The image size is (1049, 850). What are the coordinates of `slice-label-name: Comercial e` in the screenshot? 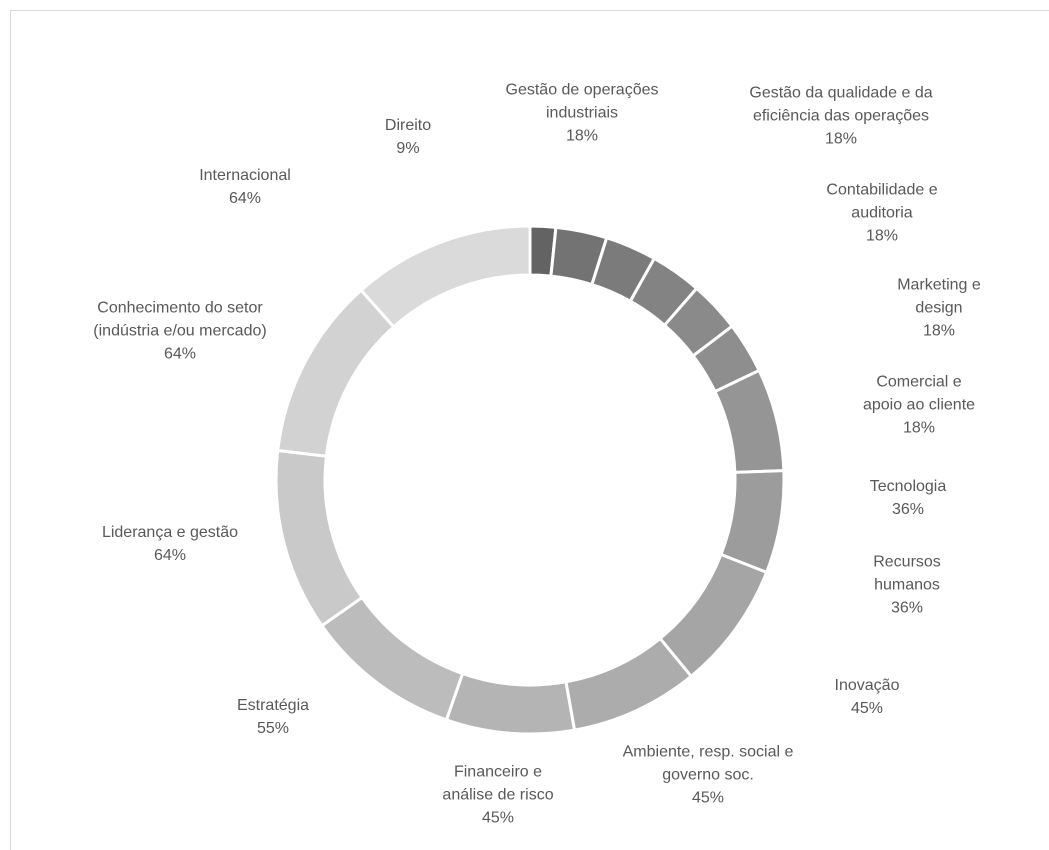 It's located at (919, 382).